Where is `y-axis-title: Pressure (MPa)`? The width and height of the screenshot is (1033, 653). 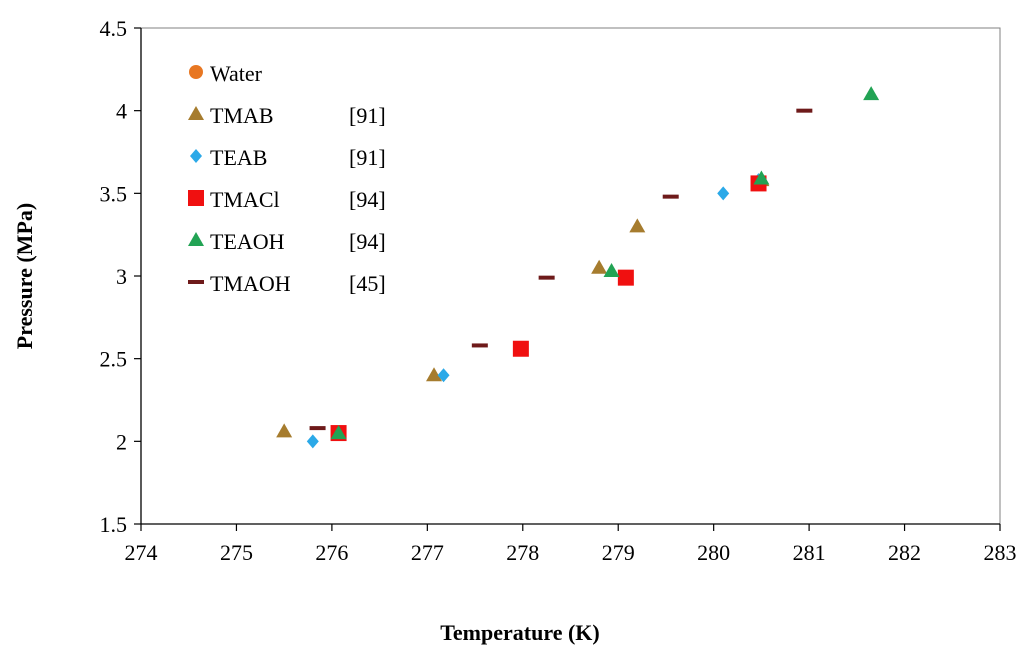 y-axis-title: Pressure (MPa) is located at coordinates (24, 276).